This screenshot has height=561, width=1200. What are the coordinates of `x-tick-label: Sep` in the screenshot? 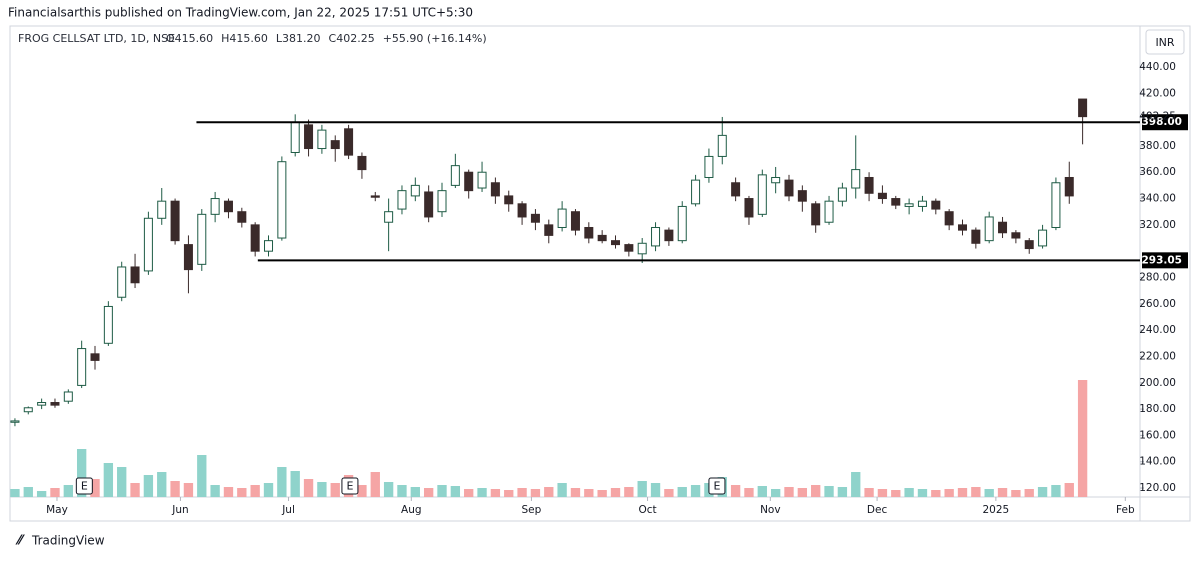 It's located at (532, 510).